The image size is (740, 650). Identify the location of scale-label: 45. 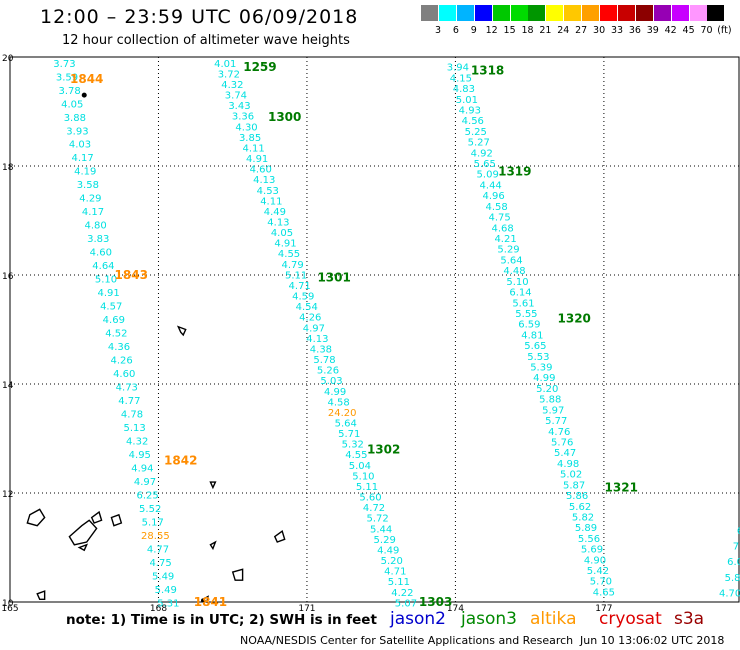
(688, 30).